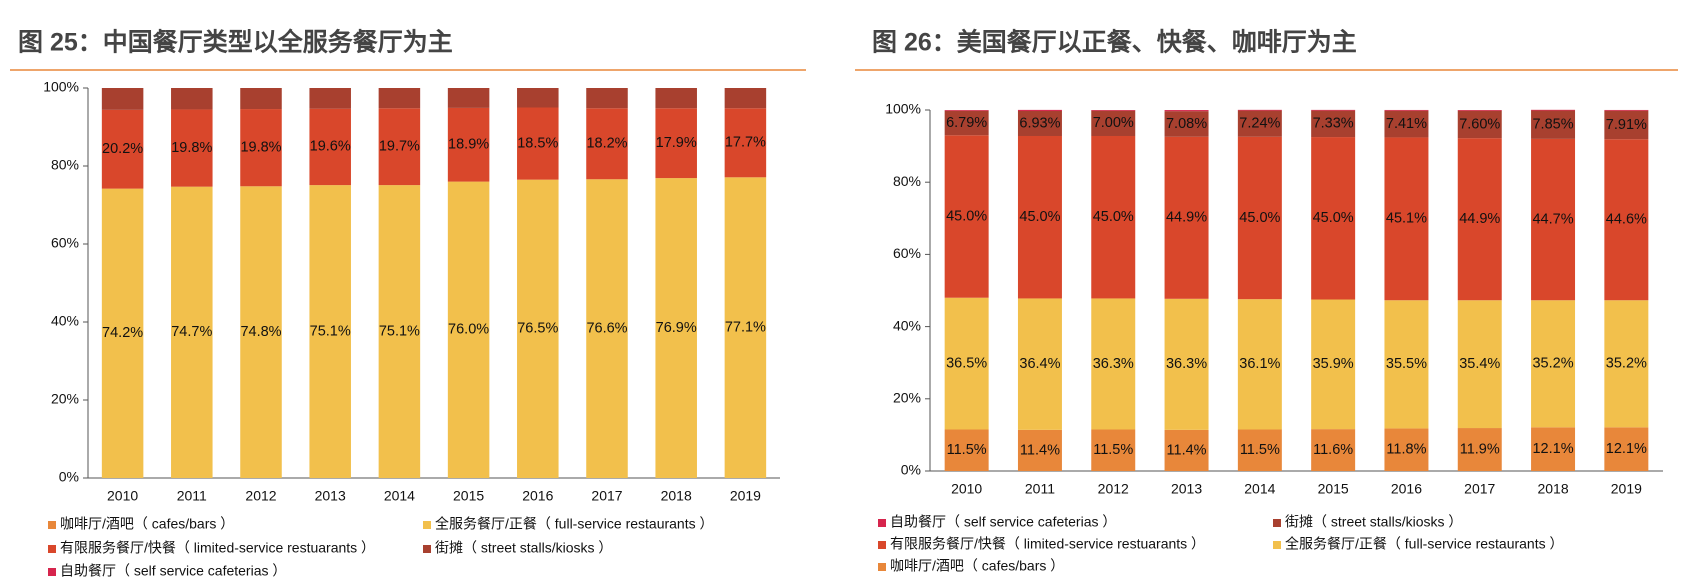  What do you see at coordinates (191, 332) in the screenshot?
I see `value-label: 74.7%` at bounding box center [191, 332].